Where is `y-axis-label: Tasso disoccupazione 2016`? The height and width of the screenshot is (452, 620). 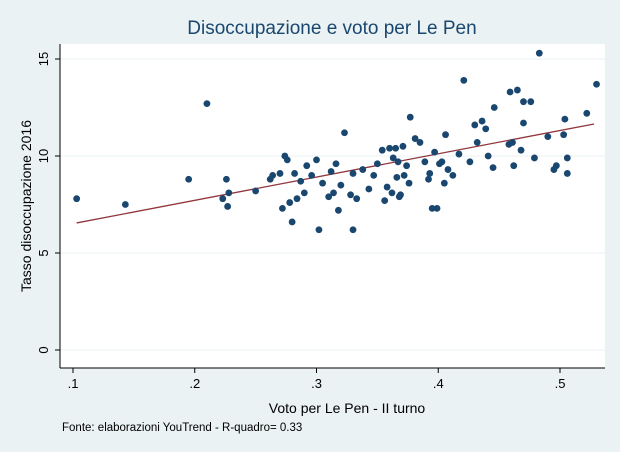
y-axis-label: Tasso disoccupazione 2016 is located at coordinates (26, 206).